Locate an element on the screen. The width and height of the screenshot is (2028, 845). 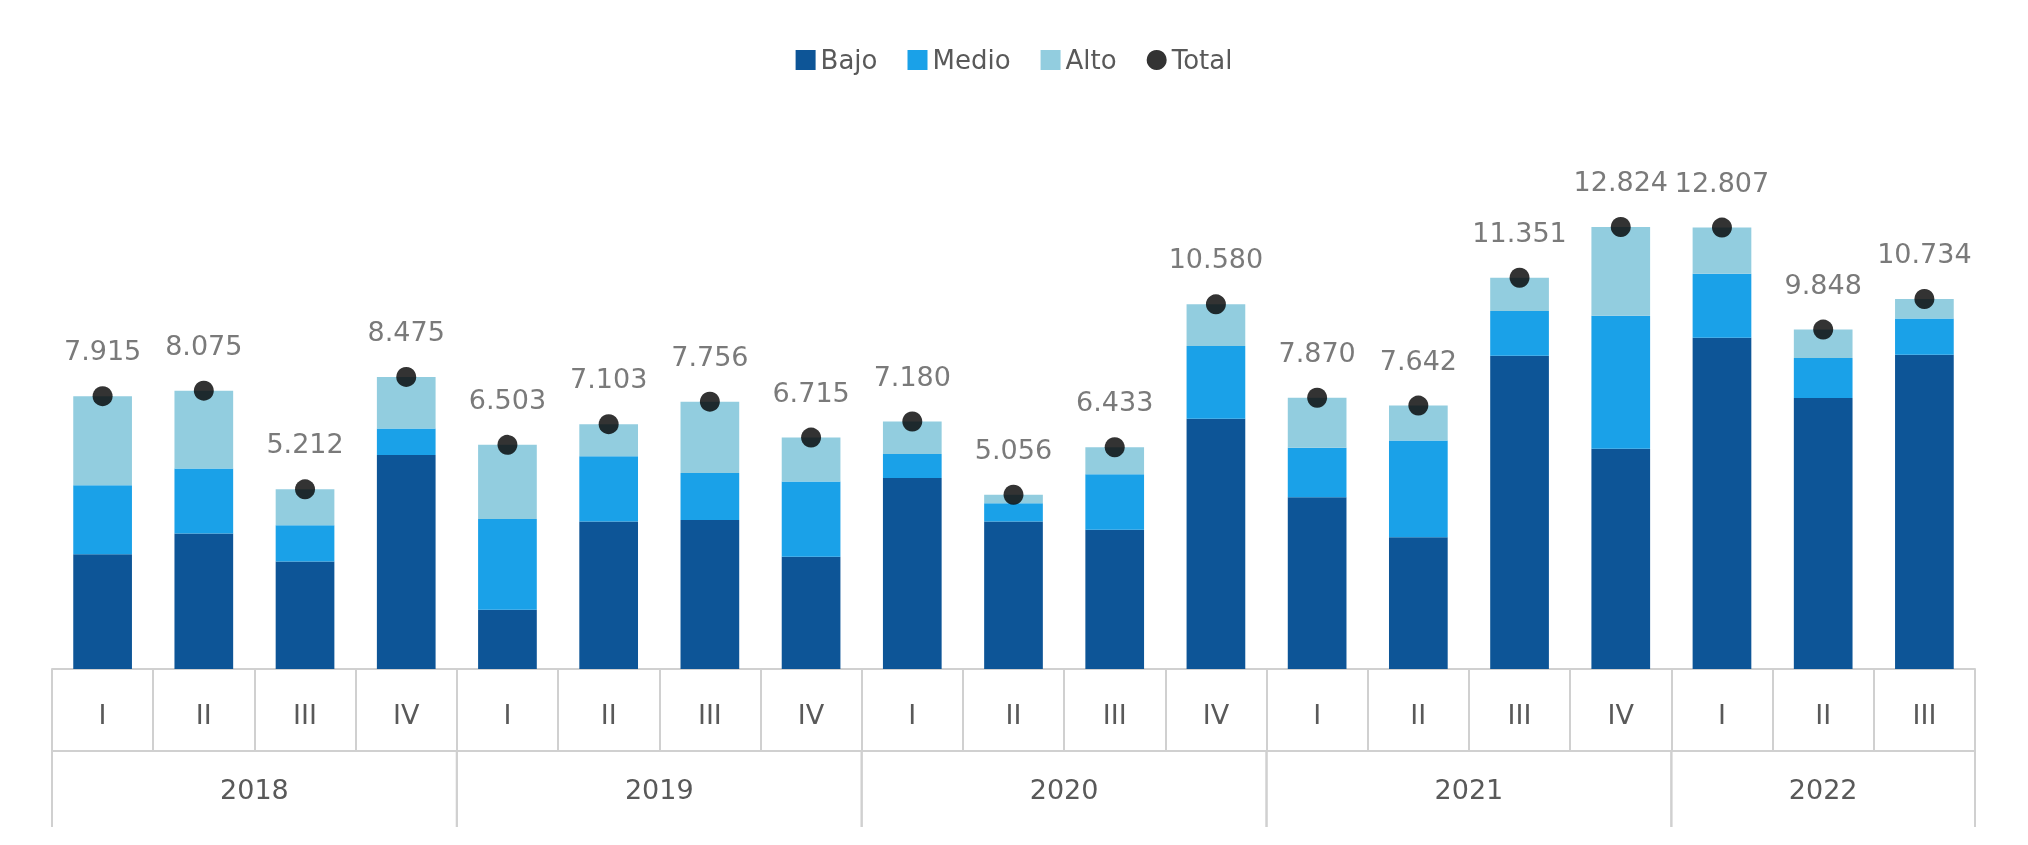
data-label: 7.642 is located at coordinates (1418, 360).